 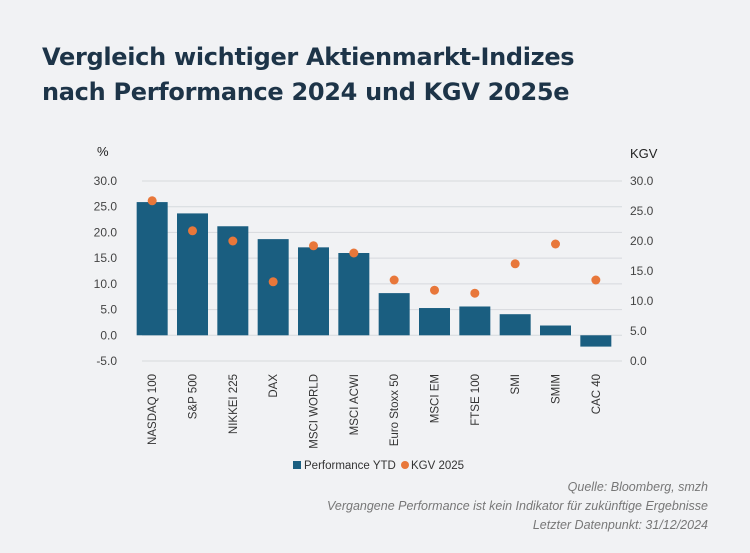 I want to click on y-tick-label: 0.0, so click(x=108, y=335).